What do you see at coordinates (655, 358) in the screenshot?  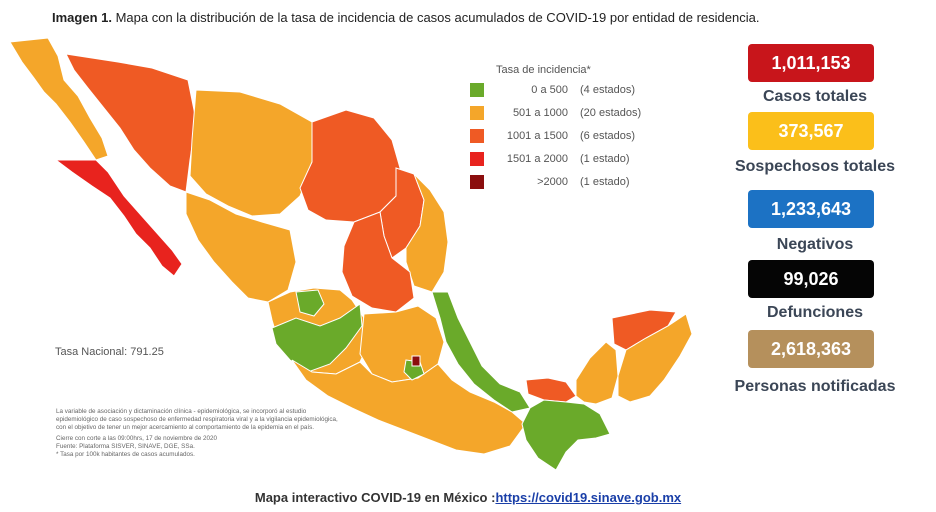 I see `state-quintana-roo` at bounding box center [655, 358].